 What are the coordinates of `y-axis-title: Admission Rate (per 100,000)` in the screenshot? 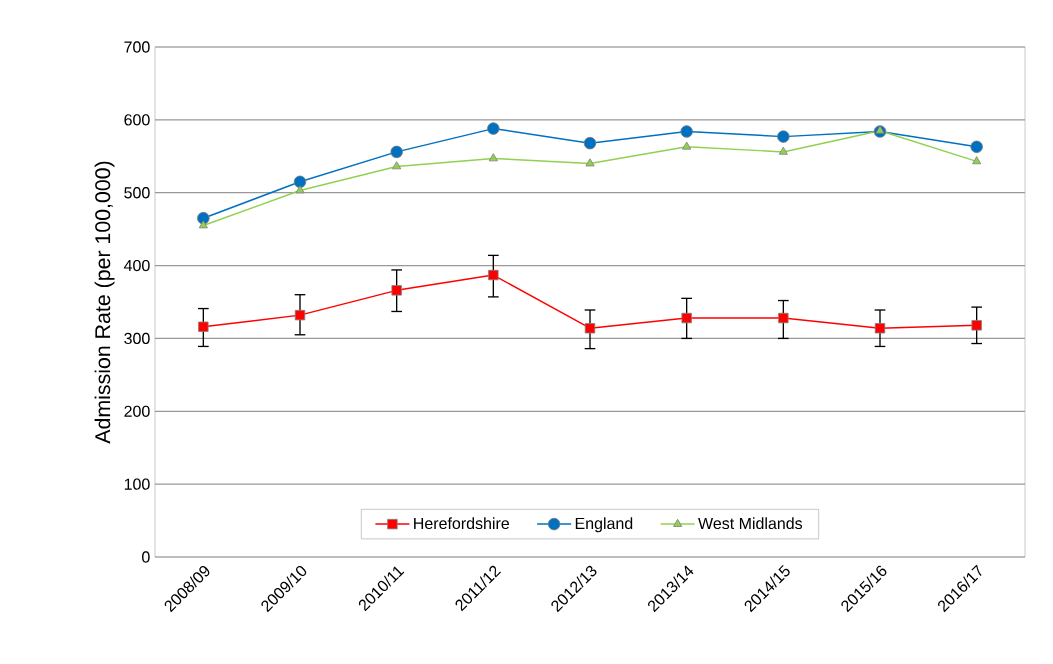 It's located at (104, 302).